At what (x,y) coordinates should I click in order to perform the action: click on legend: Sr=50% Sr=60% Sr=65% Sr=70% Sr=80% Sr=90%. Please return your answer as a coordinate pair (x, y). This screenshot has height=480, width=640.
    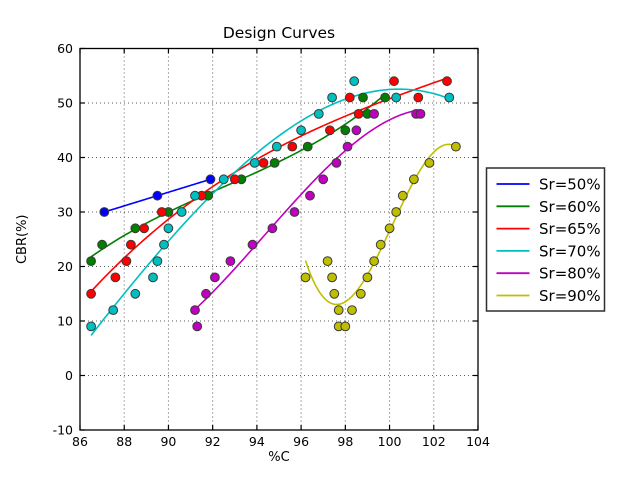
    Looking at the image, I should click on (545, 239).